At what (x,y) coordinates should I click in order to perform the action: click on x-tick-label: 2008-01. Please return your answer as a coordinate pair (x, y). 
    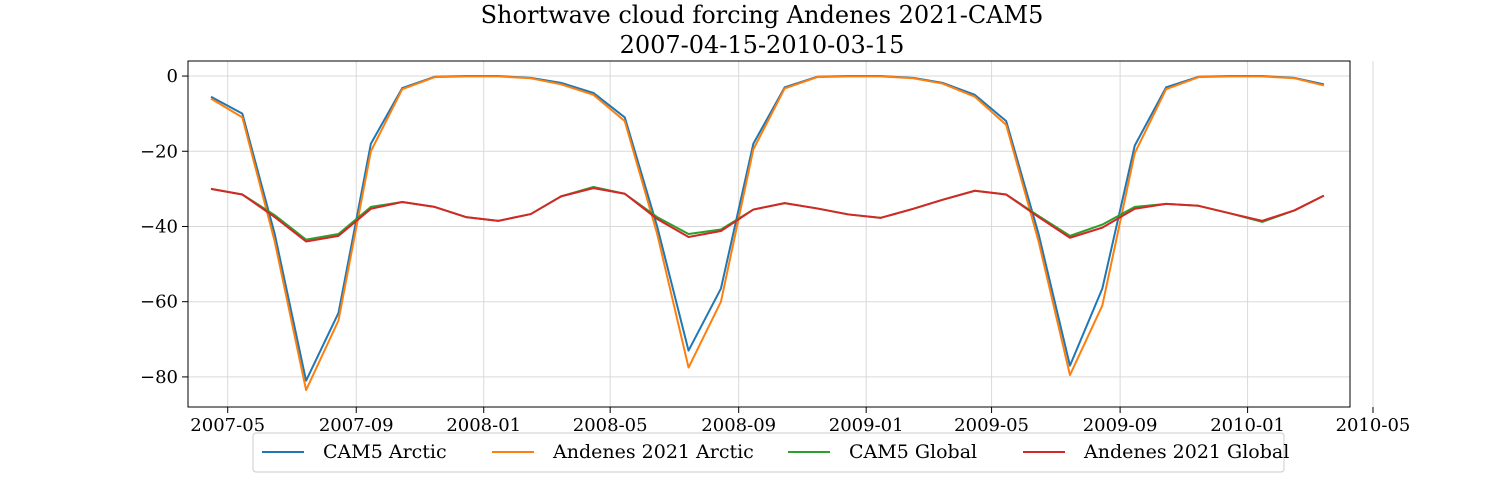
    Looking at the image, I should click on (483, 425).